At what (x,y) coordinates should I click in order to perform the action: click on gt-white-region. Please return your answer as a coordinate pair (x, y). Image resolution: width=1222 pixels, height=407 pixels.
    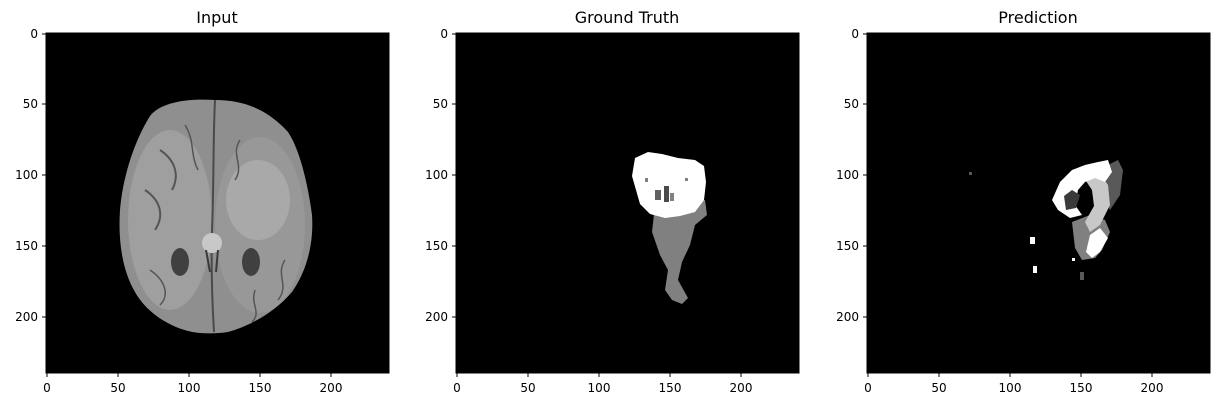
    Looking at the image, I should click on (669, 185).